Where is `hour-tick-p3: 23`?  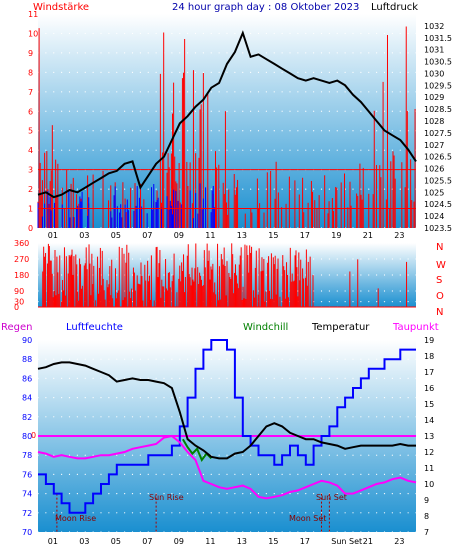
hour-tick-p3: 23 is located at coordinates (399, 541).